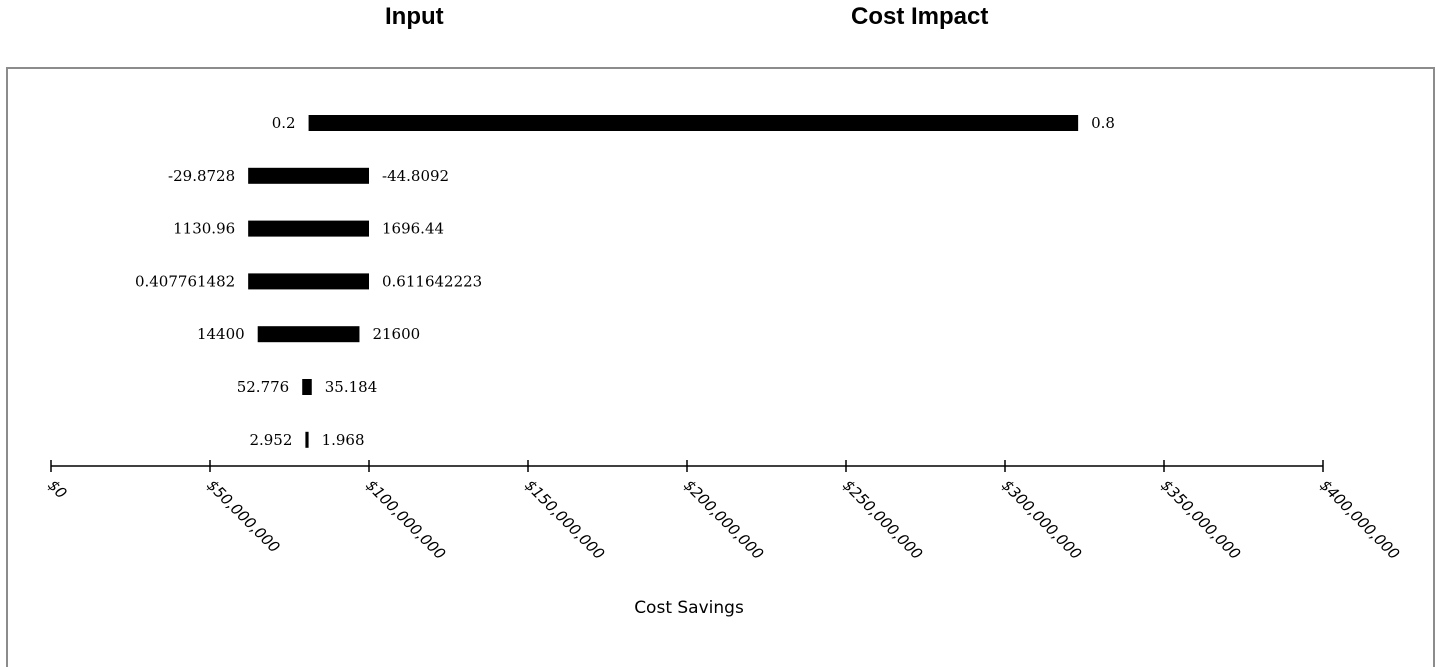 The image size is (1438, 667). I want to click on bar-low-label: 2.952, so click(270, 440).